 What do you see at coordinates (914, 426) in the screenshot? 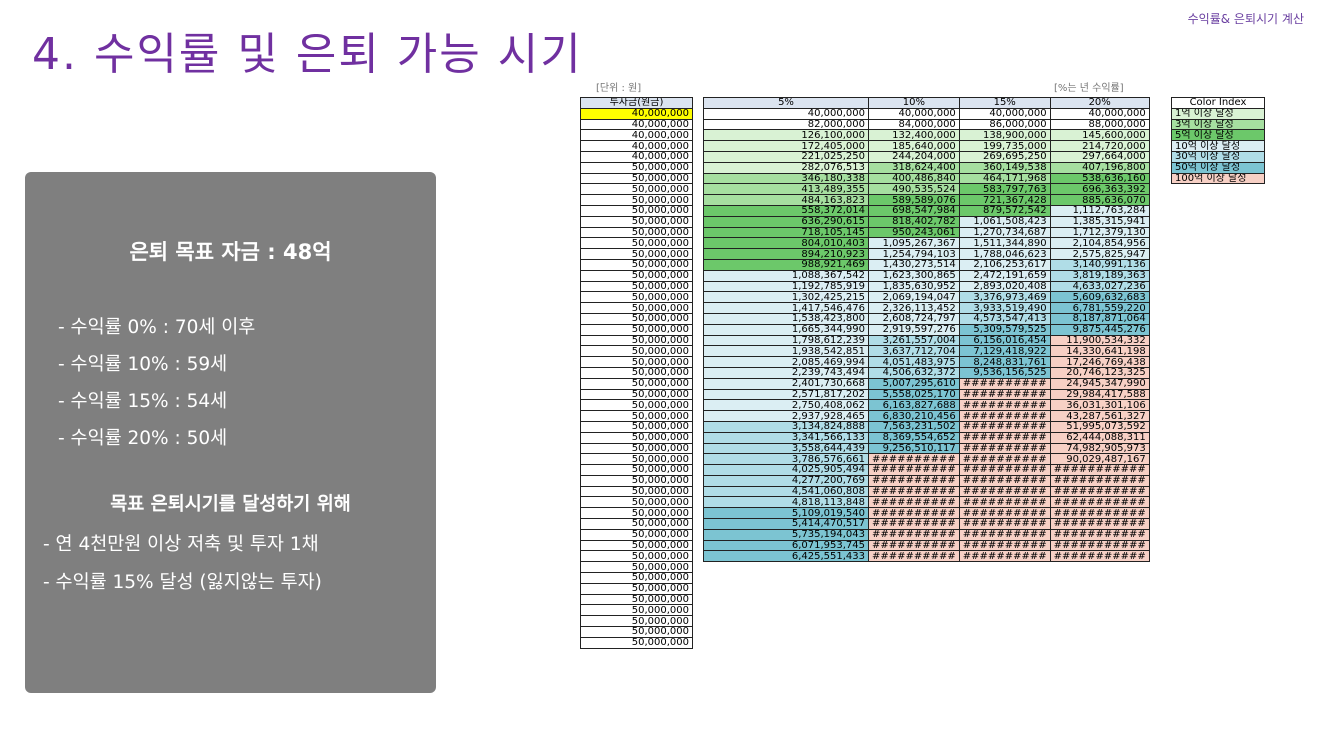
I see `returns-cell: 7,563,231,502` at bounding box center [914, 426].